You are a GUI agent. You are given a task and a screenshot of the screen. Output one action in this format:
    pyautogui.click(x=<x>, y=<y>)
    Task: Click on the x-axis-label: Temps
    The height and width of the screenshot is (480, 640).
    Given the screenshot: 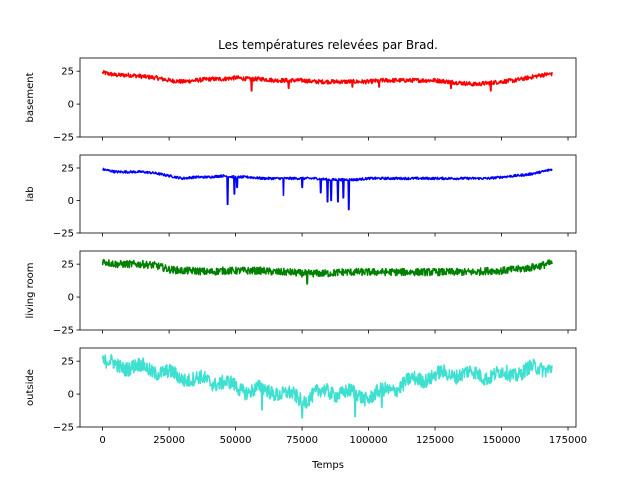 What is the action you would take?
    pyautogui.click(x=327, y=465)
    